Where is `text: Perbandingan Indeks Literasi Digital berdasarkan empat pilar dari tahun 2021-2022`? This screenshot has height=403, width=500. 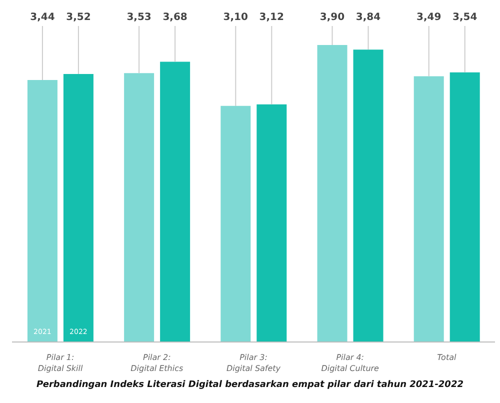
text: Perbandingan Indeks Literasi Digital berdasarkan empat pilar dari tahun 2021-2022 is located at coordinates (250, 385).